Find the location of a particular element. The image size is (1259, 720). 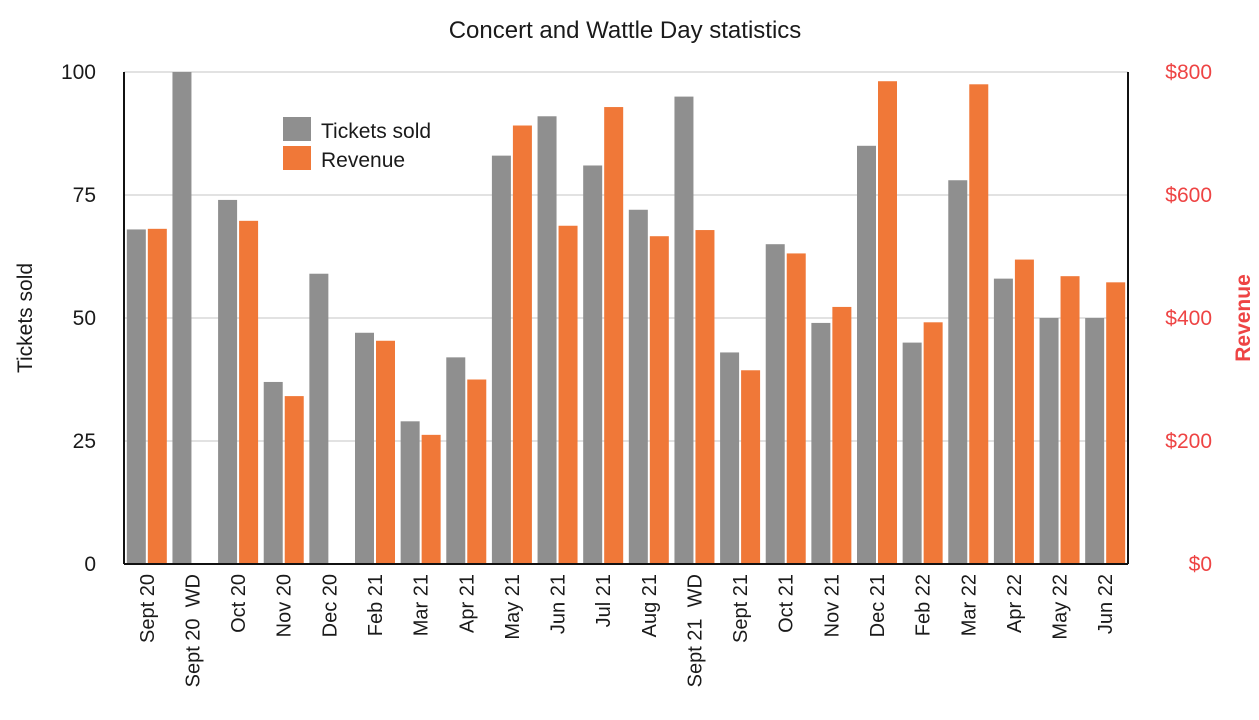

left-axis-ticks: 0 25 50 75 100 is located at coordinates (78, 318).